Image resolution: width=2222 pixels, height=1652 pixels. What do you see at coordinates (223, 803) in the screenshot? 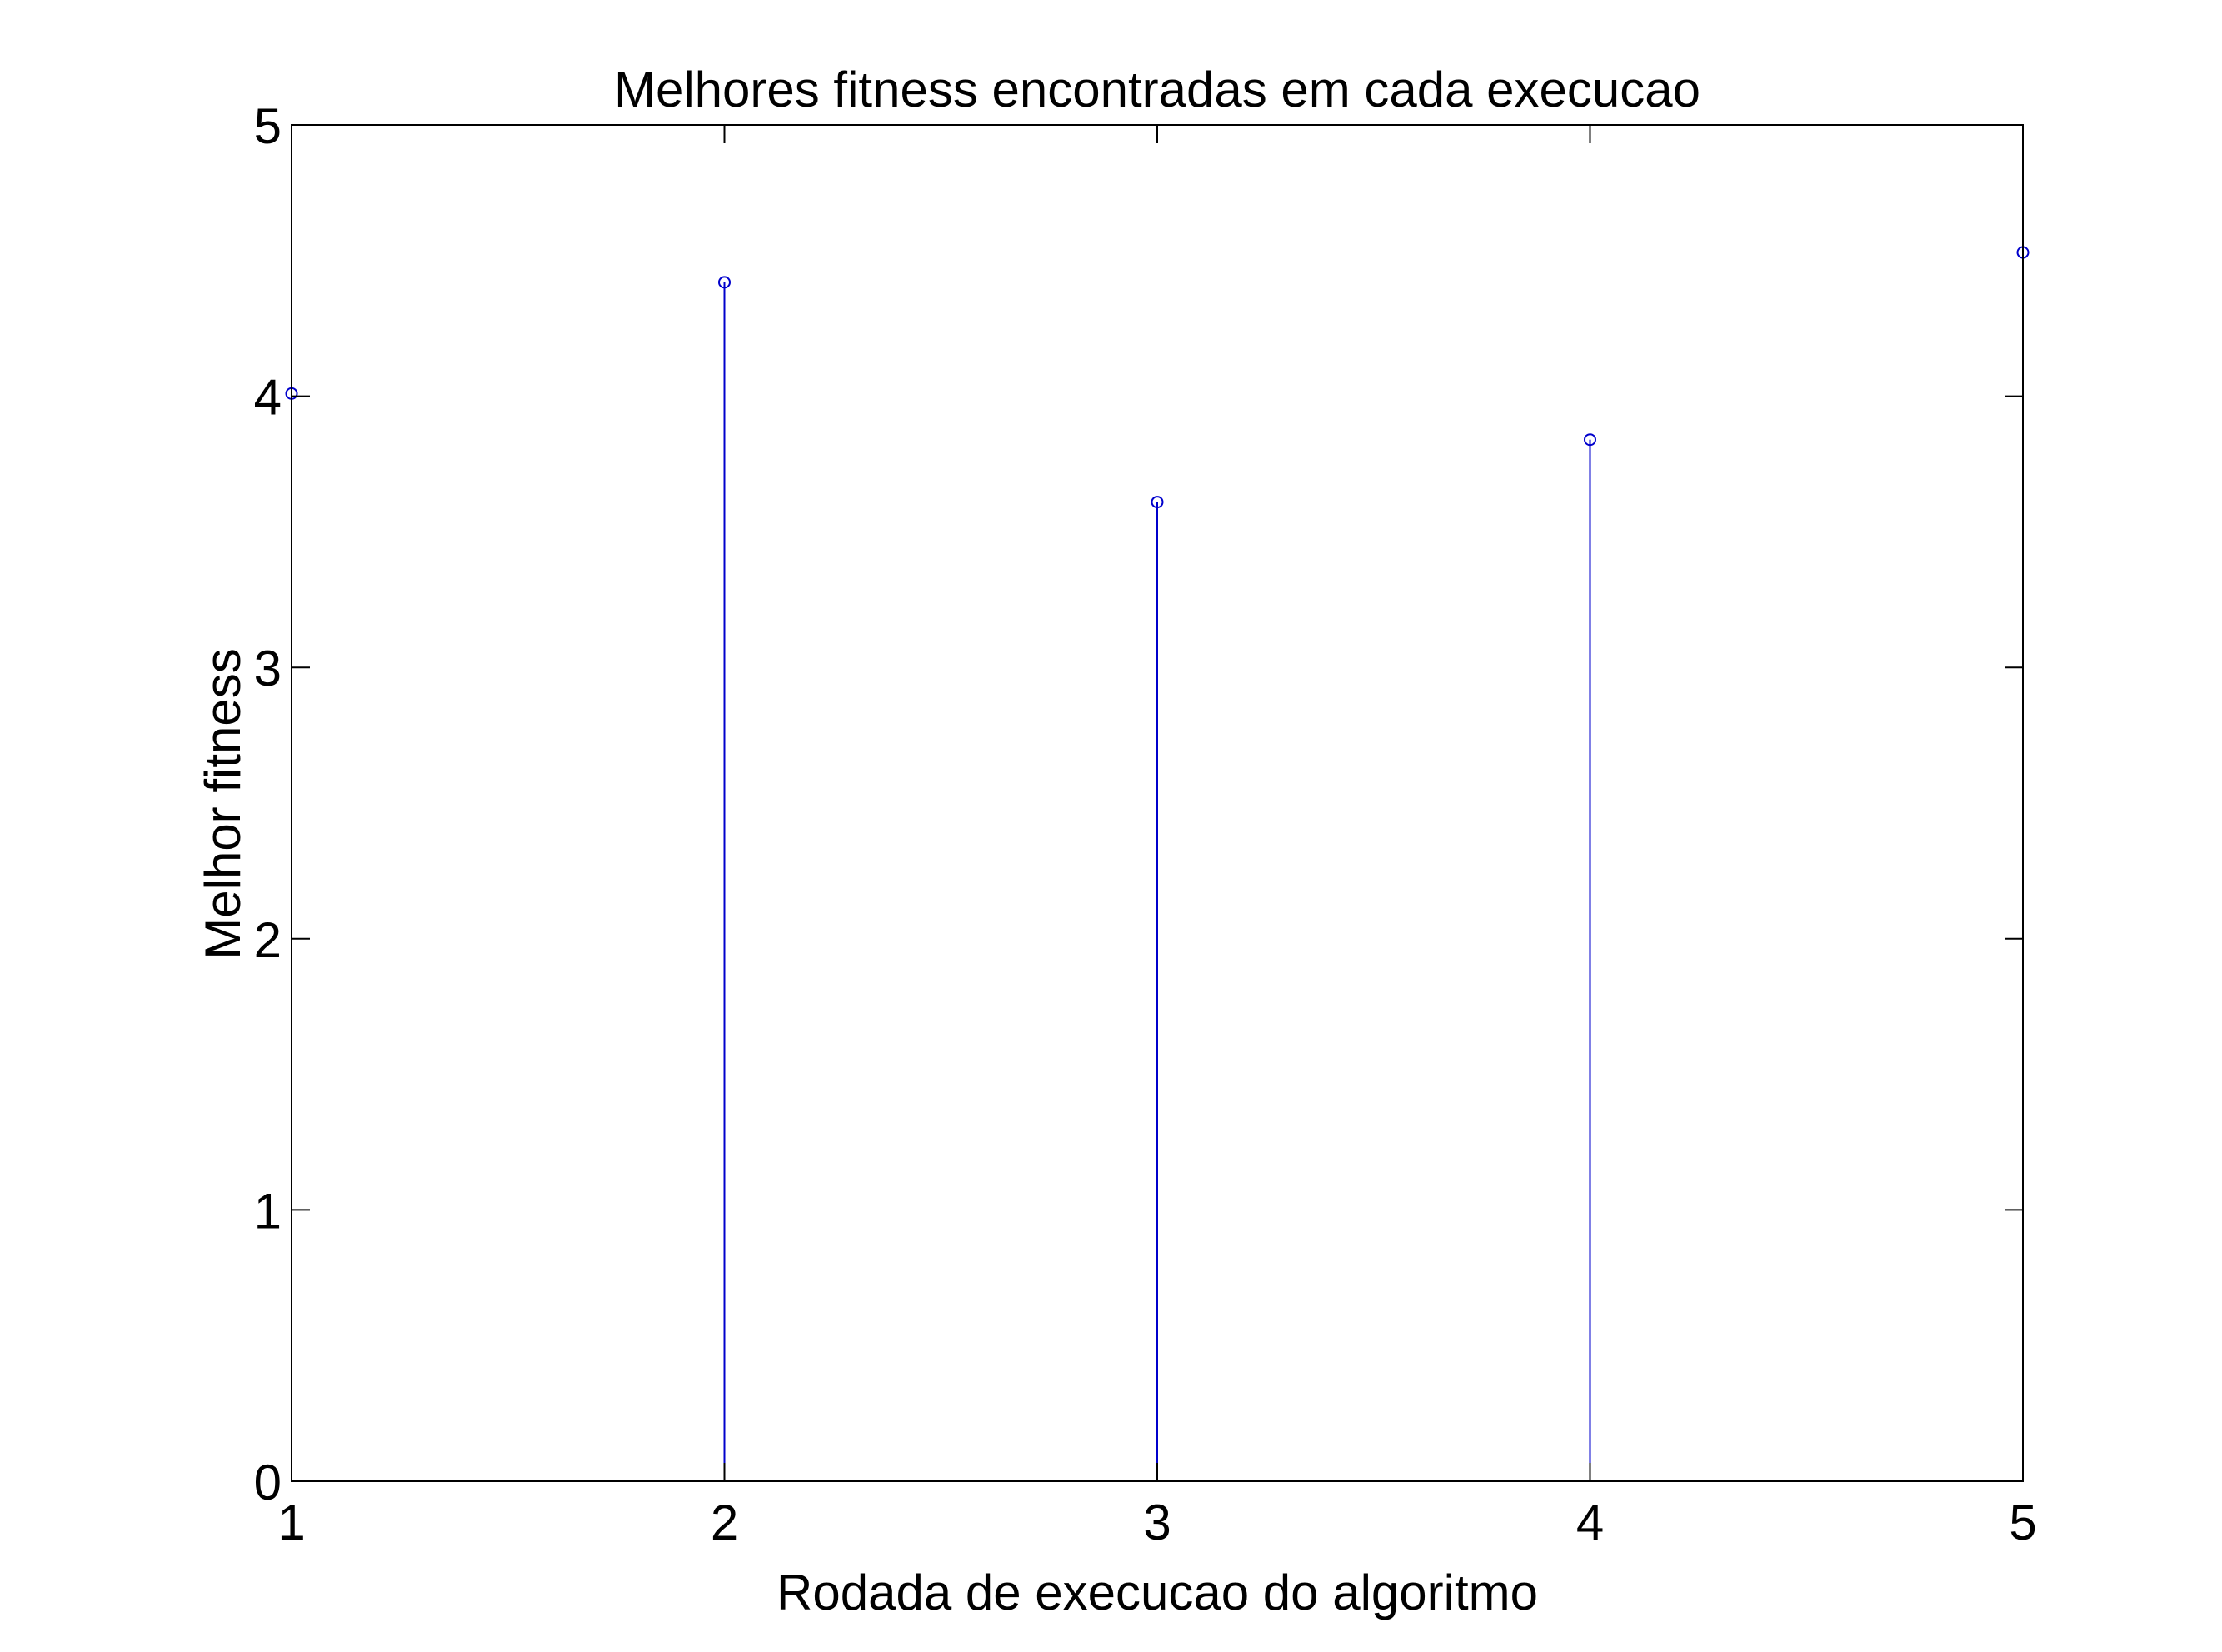
I see `y-axis-label: Melhor fitness` at bounding box center [223, 803].